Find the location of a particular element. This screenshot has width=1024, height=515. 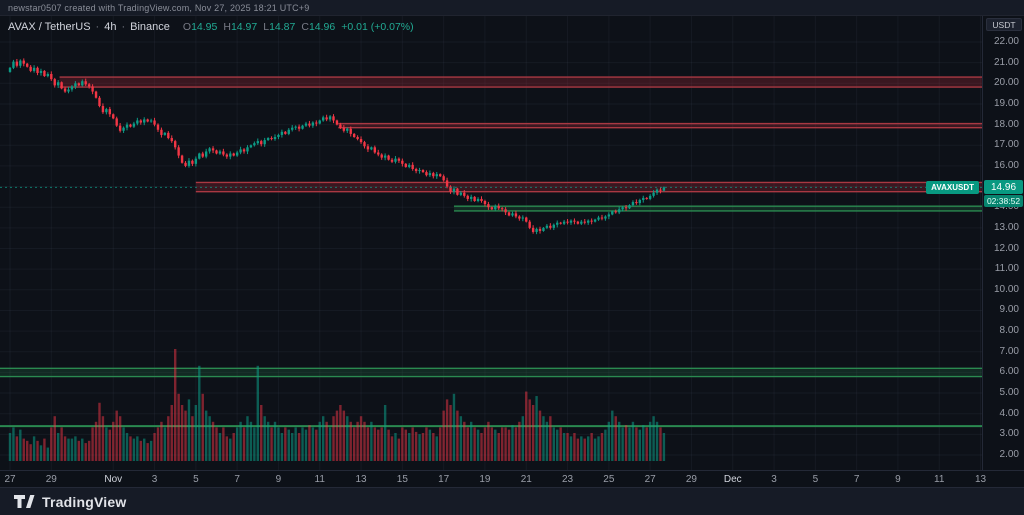

bar-countdown-label: 02:38:52 is located at coordinates (1003, 201).